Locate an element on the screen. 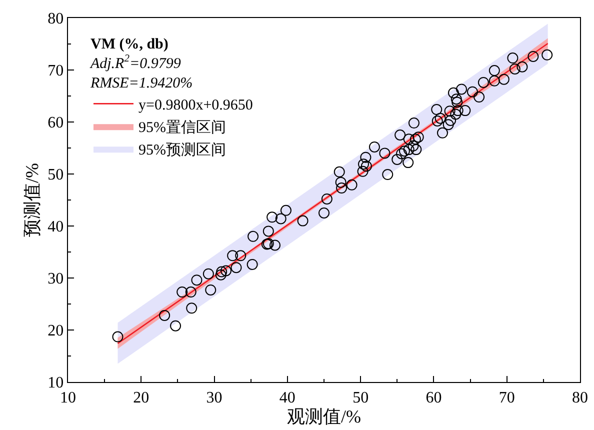 The height and width of the screenshot is (430, 594). y-tick-label: 80 is located at coordinates (56, 19).